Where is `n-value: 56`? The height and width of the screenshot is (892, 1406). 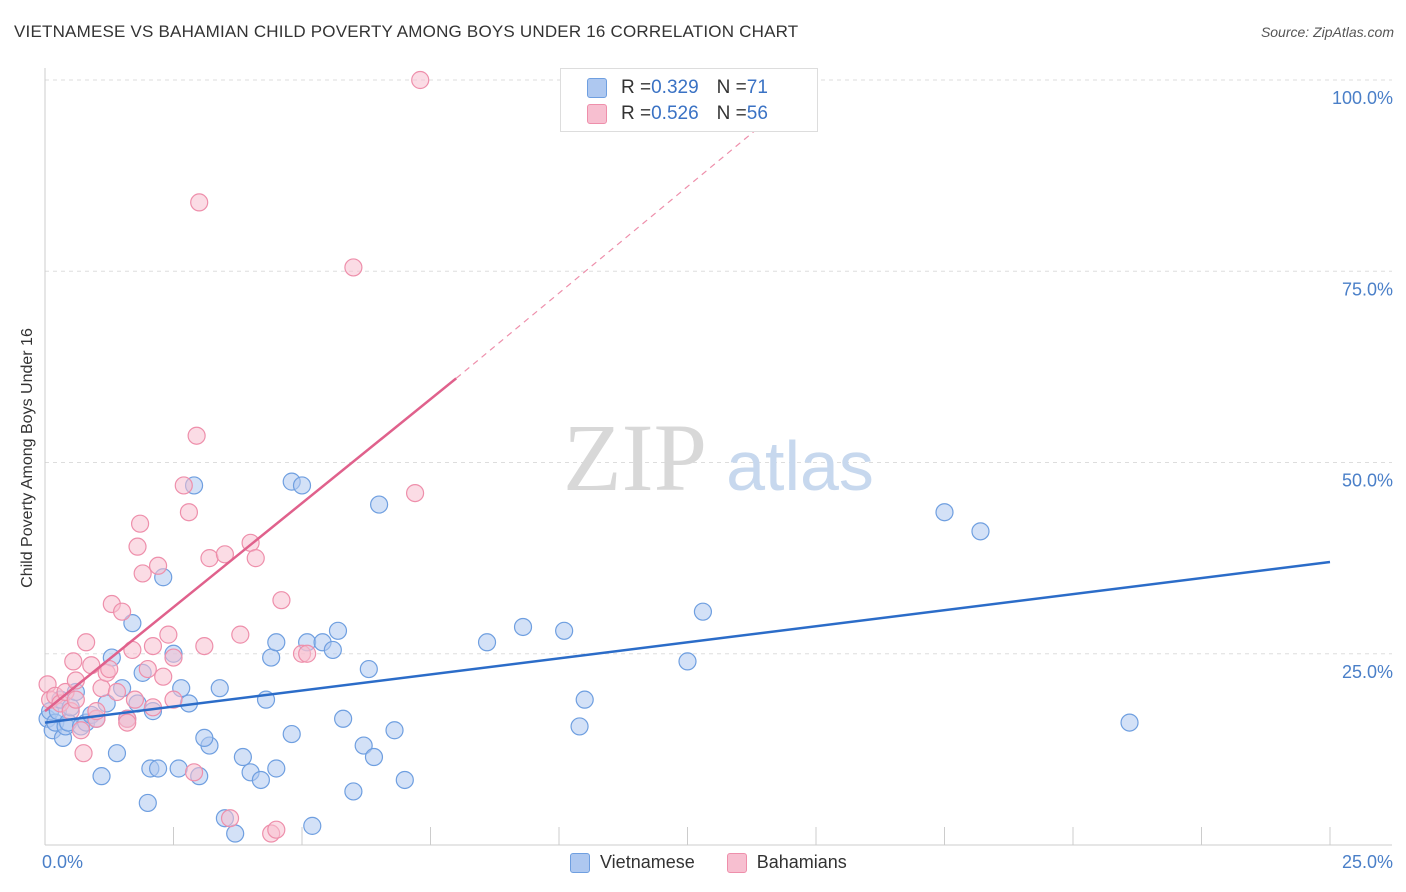
n-value: 56 is located at coordinates (757, 113).